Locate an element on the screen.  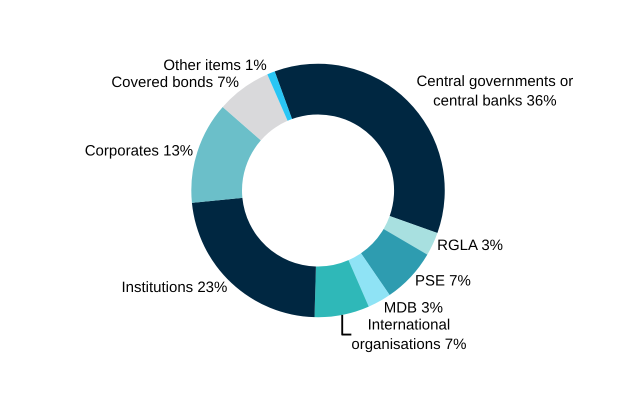
slice-label: Corporates 13% is located at coordinates (139, 151).